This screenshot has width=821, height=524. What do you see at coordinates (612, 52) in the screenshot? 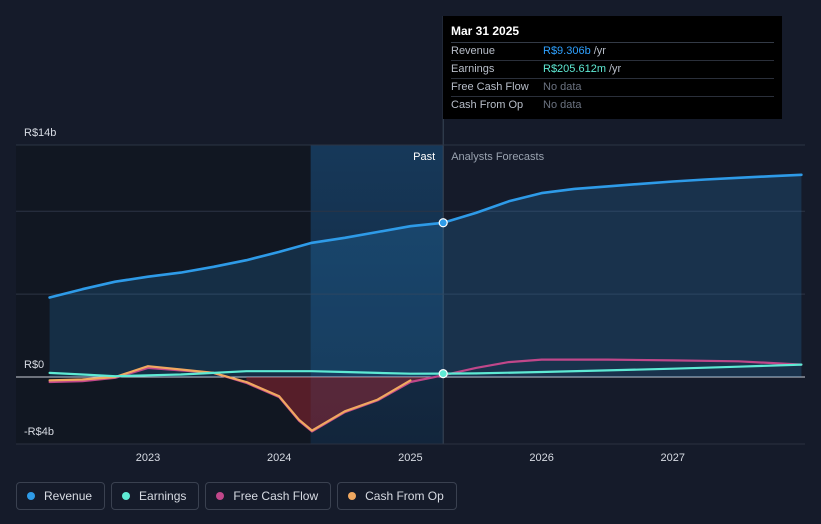
I see `tooltip-row-revenue: Revenue R$9.306b /yr` at bounding box center [612, 52].